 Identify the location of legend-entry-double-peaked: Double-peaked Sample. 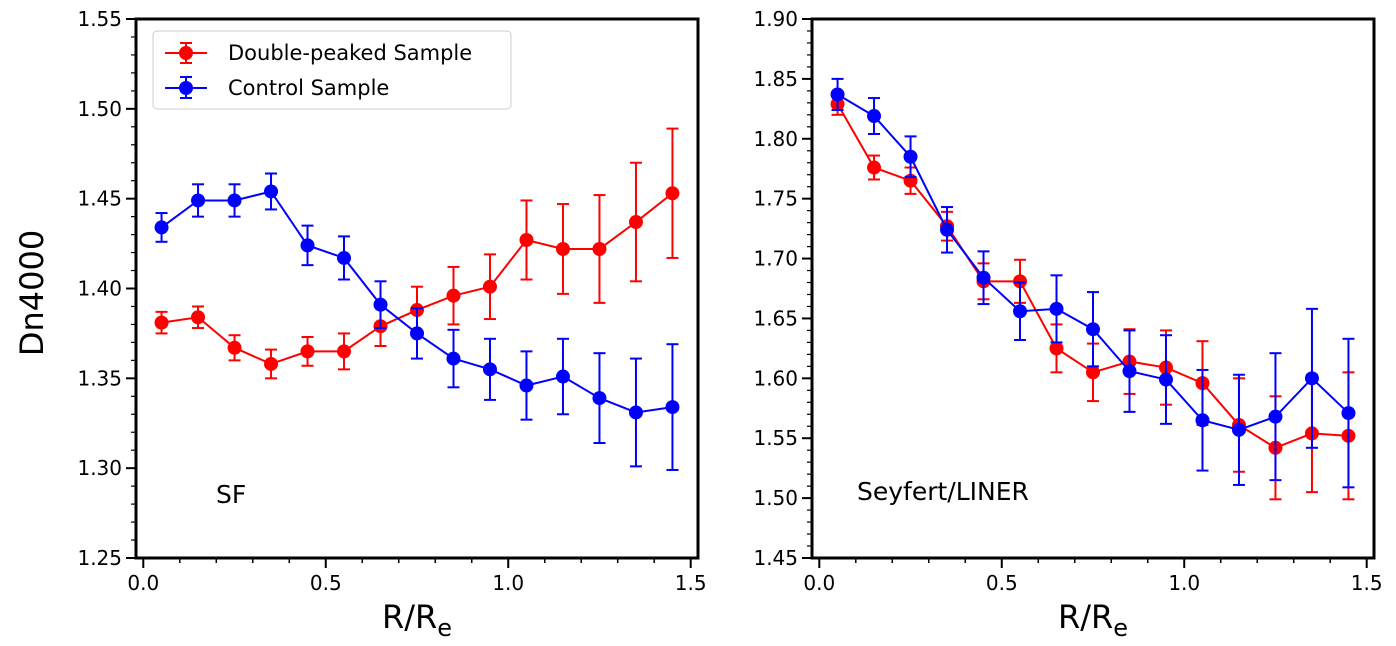
(318, 53).